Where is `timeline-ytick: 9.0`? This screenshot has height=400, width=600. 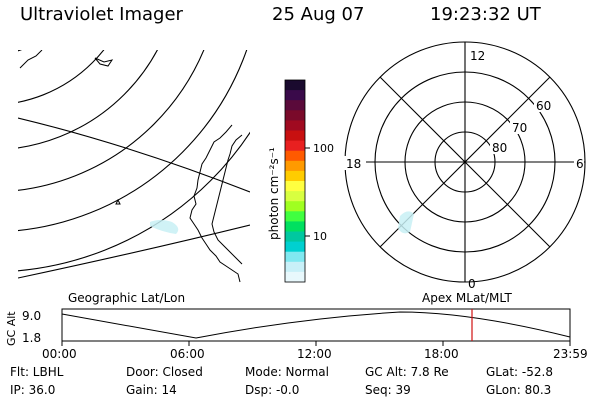
timeline-ytick: 9.0 is located at coordinates (31, 316).